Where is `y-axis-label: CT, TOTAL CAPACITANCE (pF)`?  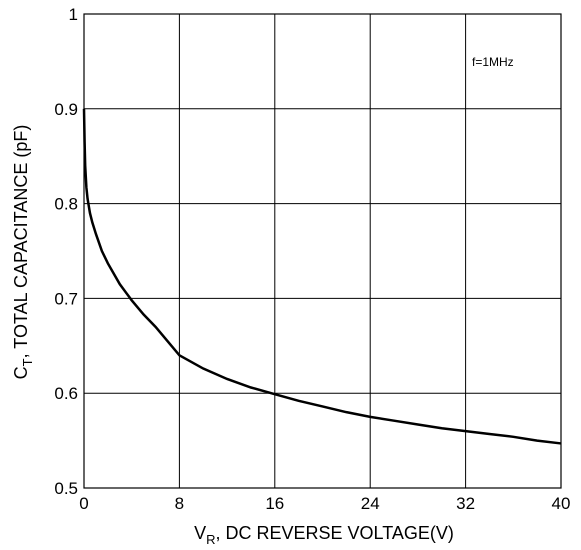 y-axis-label: CT, TOTAL CAPACITANCE (pF) is located at coordinates (23, 252).